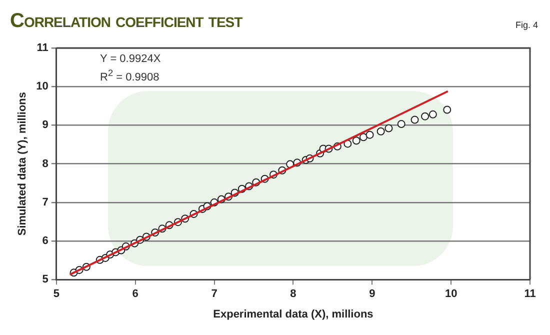  Describe the element at coordinates (45, 202) in the screenshot. I see `y-tick-label: 7` at that location.